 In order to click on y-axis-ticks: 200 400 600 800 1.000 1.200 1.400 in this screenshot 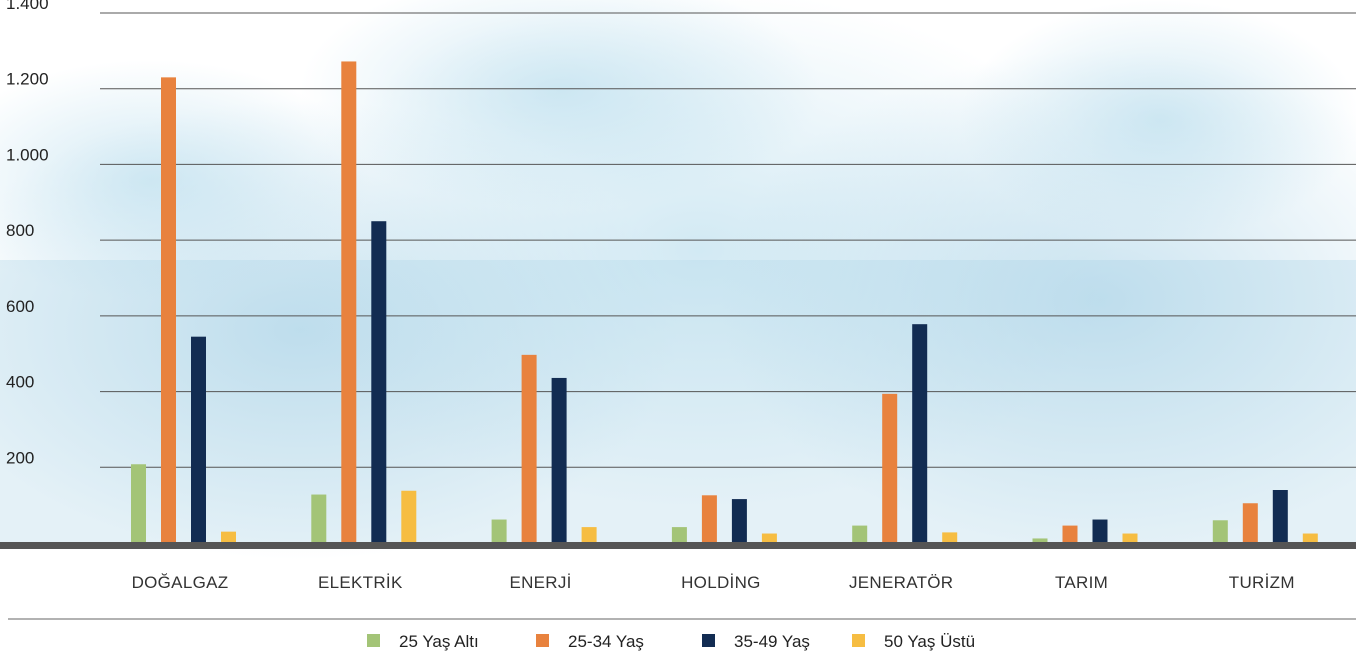, I will do `click(27, 233)`.